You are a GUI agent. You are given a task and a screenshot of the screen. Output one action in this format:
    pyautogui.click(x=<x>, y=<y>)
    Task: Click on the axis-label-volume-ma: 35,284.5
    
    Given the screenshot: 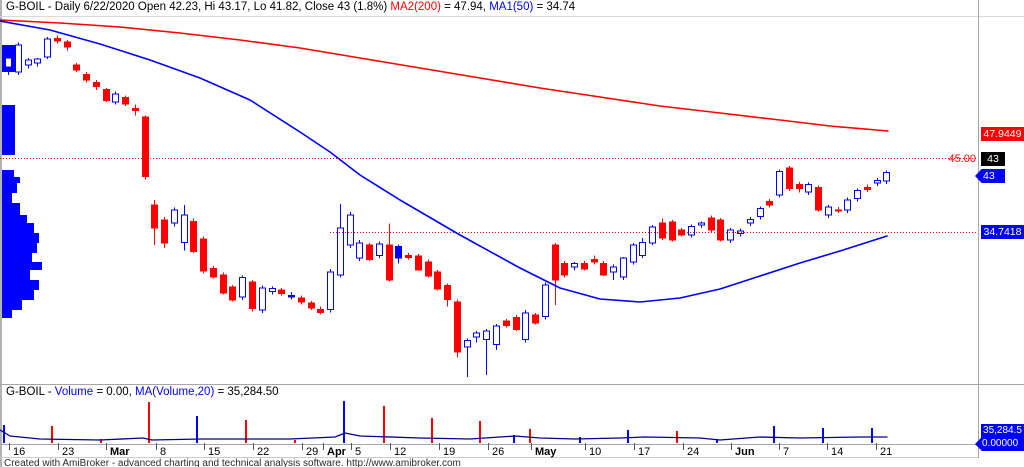 What is the action you would take?
    pyautogui.click(x=1002, y=431)
    